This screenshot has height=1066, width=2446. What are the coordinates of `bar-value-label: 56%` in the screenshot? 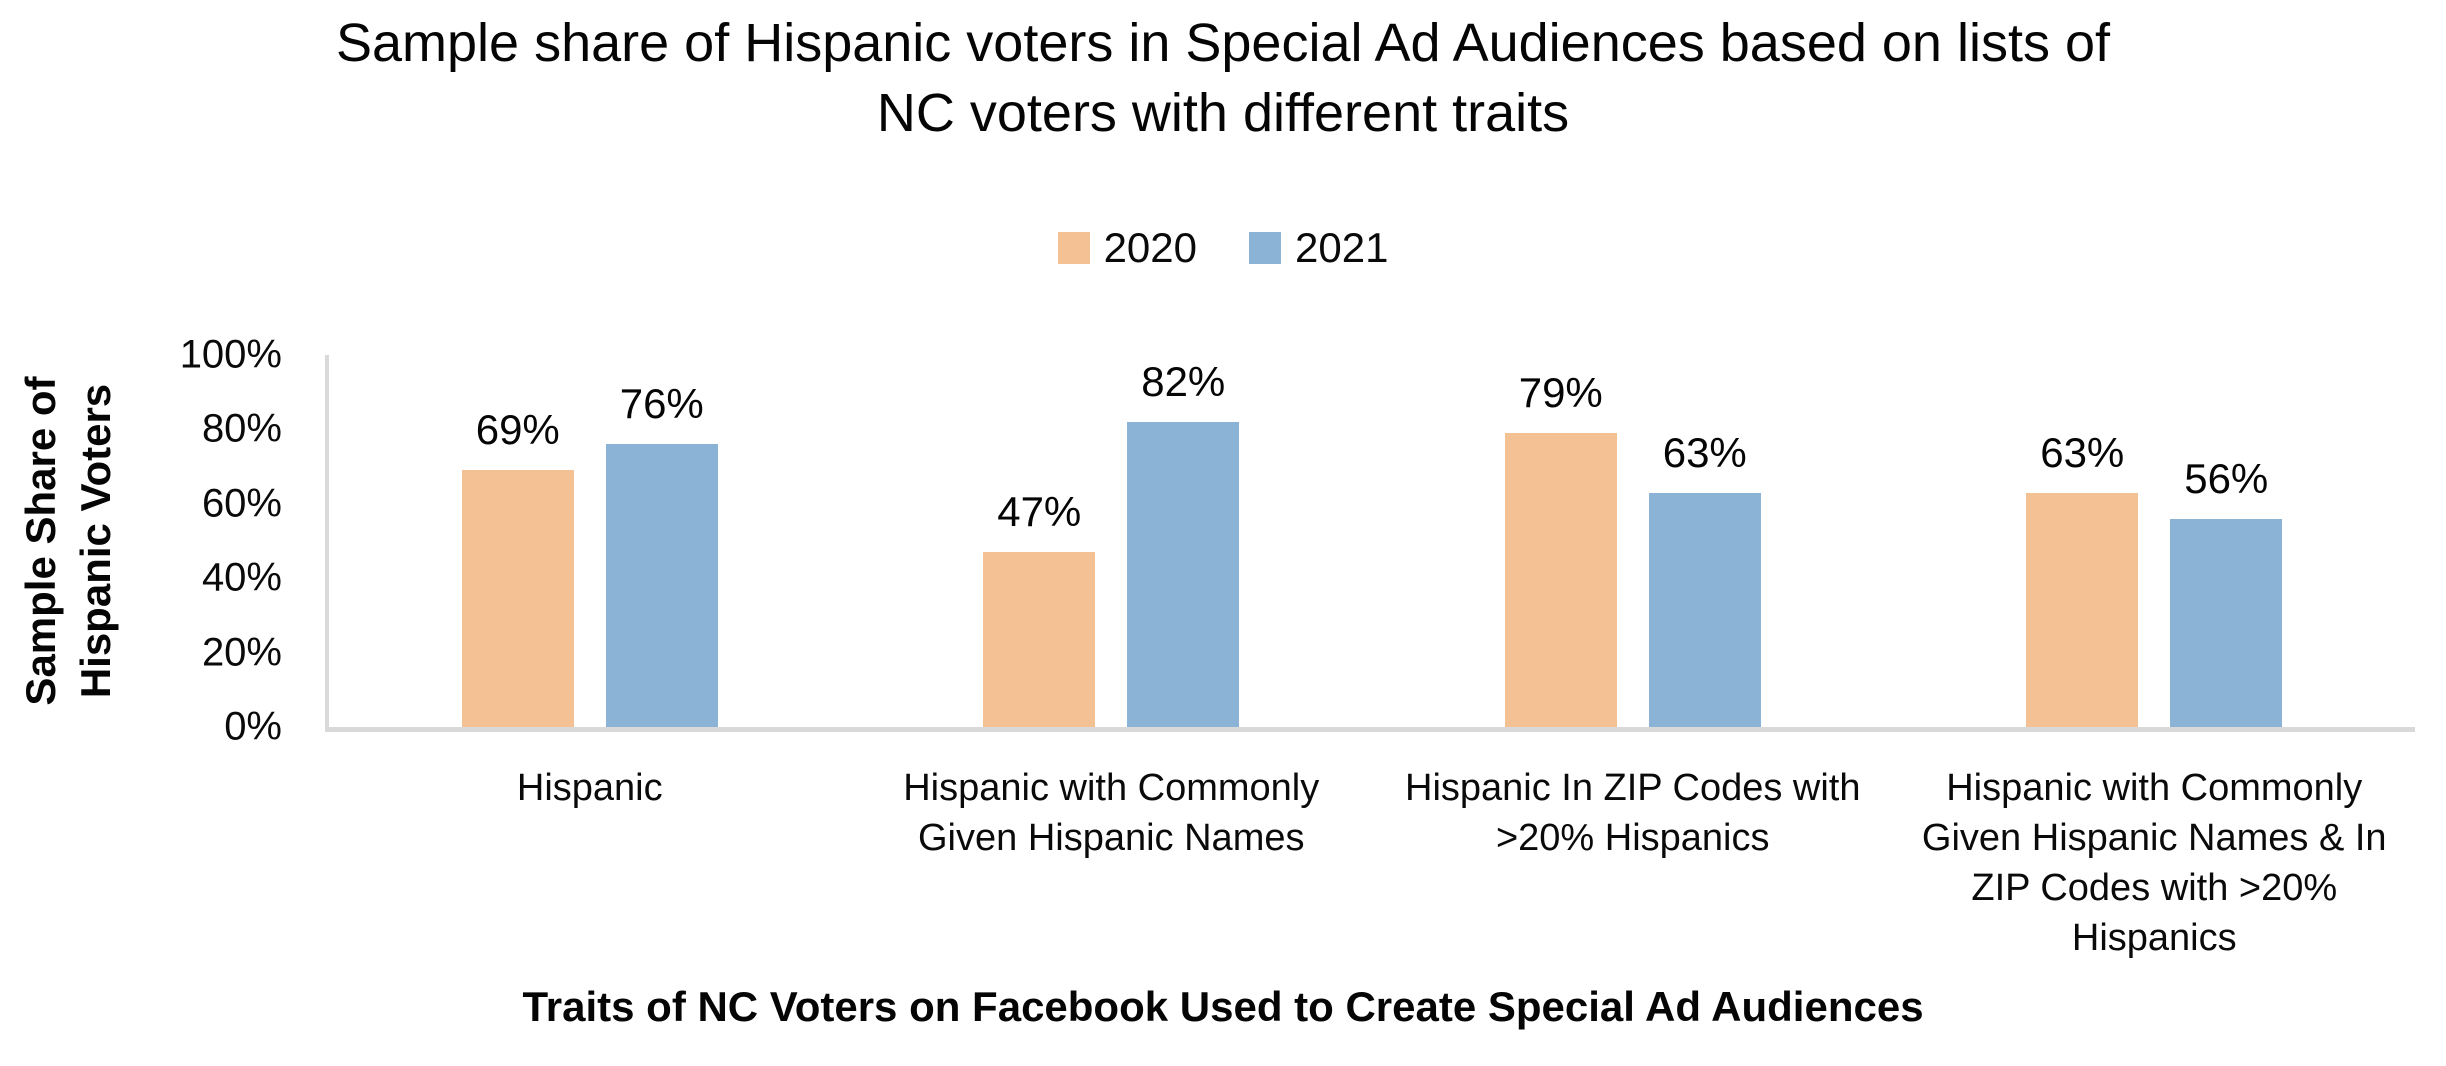 It's located at (2226, 478).